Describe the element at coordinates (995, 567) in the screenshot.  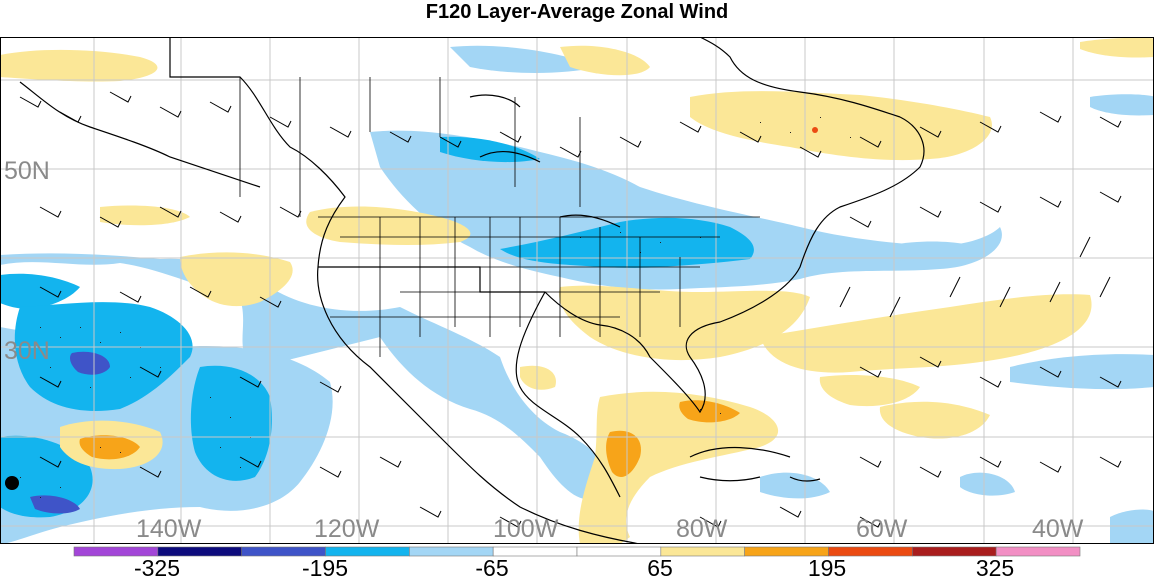
I see `colorbar-label-325: 325` at that location.